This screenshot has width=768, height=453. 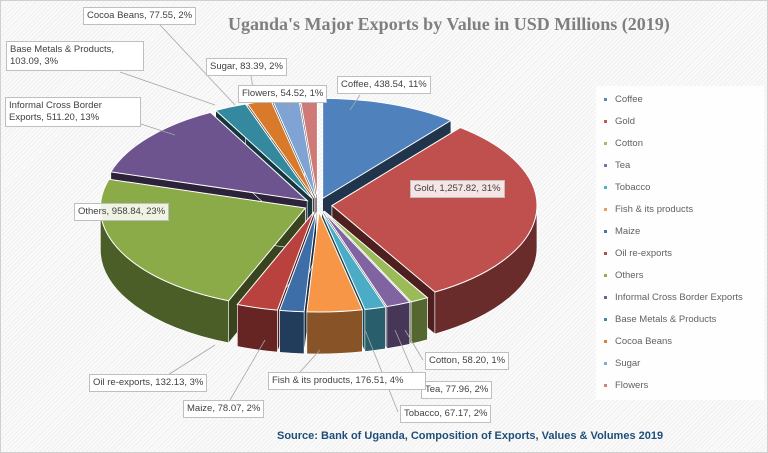 What do you see at coordinates (292, 332) in the screenshot?
I see `maize-outer-wall` at bounding box center [292, 332].